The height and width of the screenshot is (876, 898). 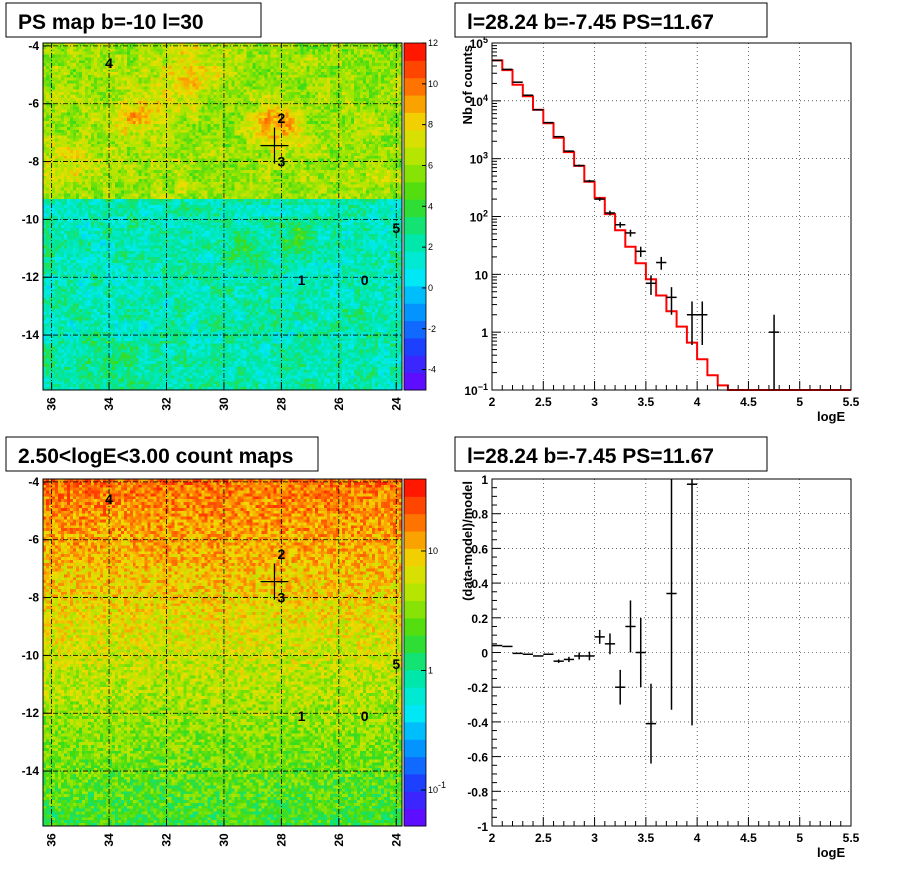 I want to click on residuals-y-tick-label: 0, so click(x=484, y=654).